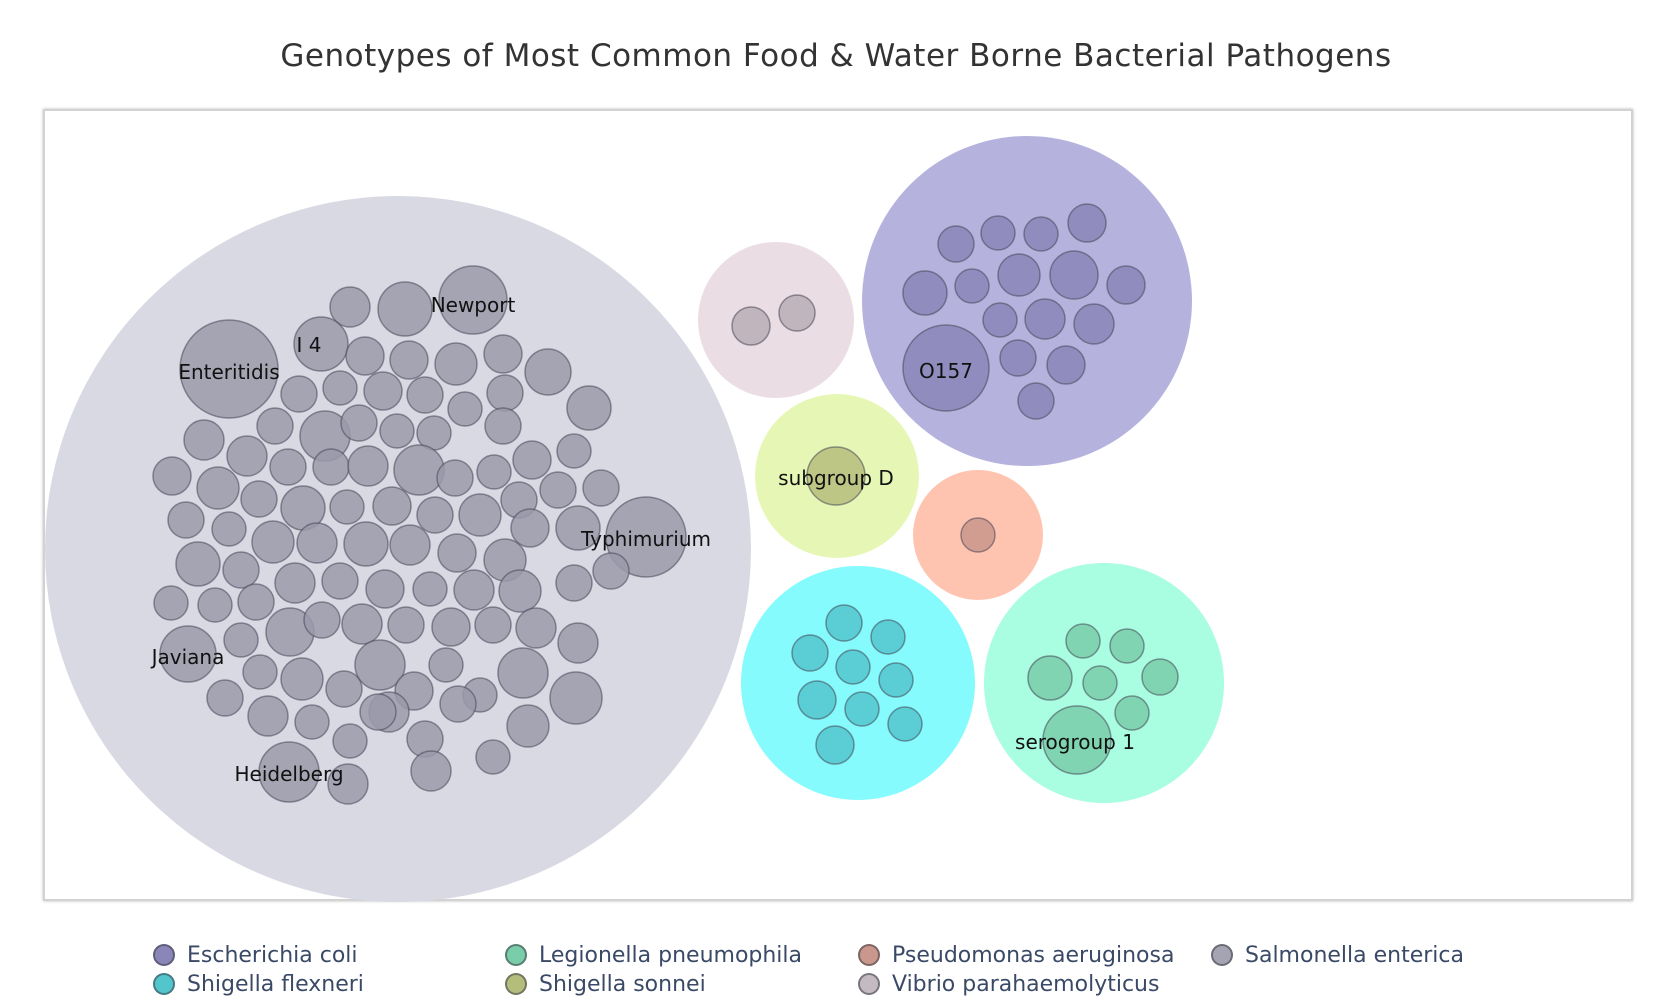 This screenshot has height=998, width=1672. Describe the element at coordinates (1008, 984) in the screenshot. I see `legend-item-vibrio-parahaemolyticus: Vibrio parahaemolyticus` at that location.